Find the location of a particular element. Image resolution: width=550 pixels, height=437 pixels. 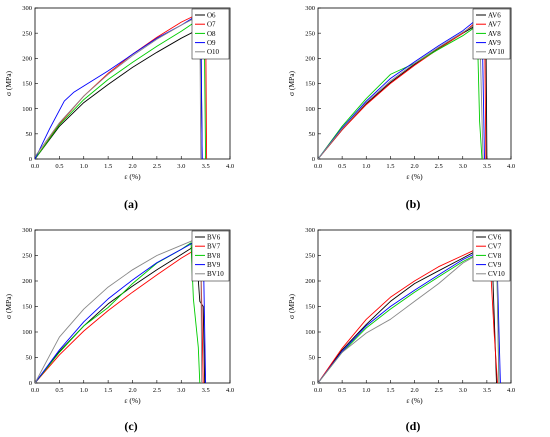

series-line-bv9 is located at coordinates (121, 311).